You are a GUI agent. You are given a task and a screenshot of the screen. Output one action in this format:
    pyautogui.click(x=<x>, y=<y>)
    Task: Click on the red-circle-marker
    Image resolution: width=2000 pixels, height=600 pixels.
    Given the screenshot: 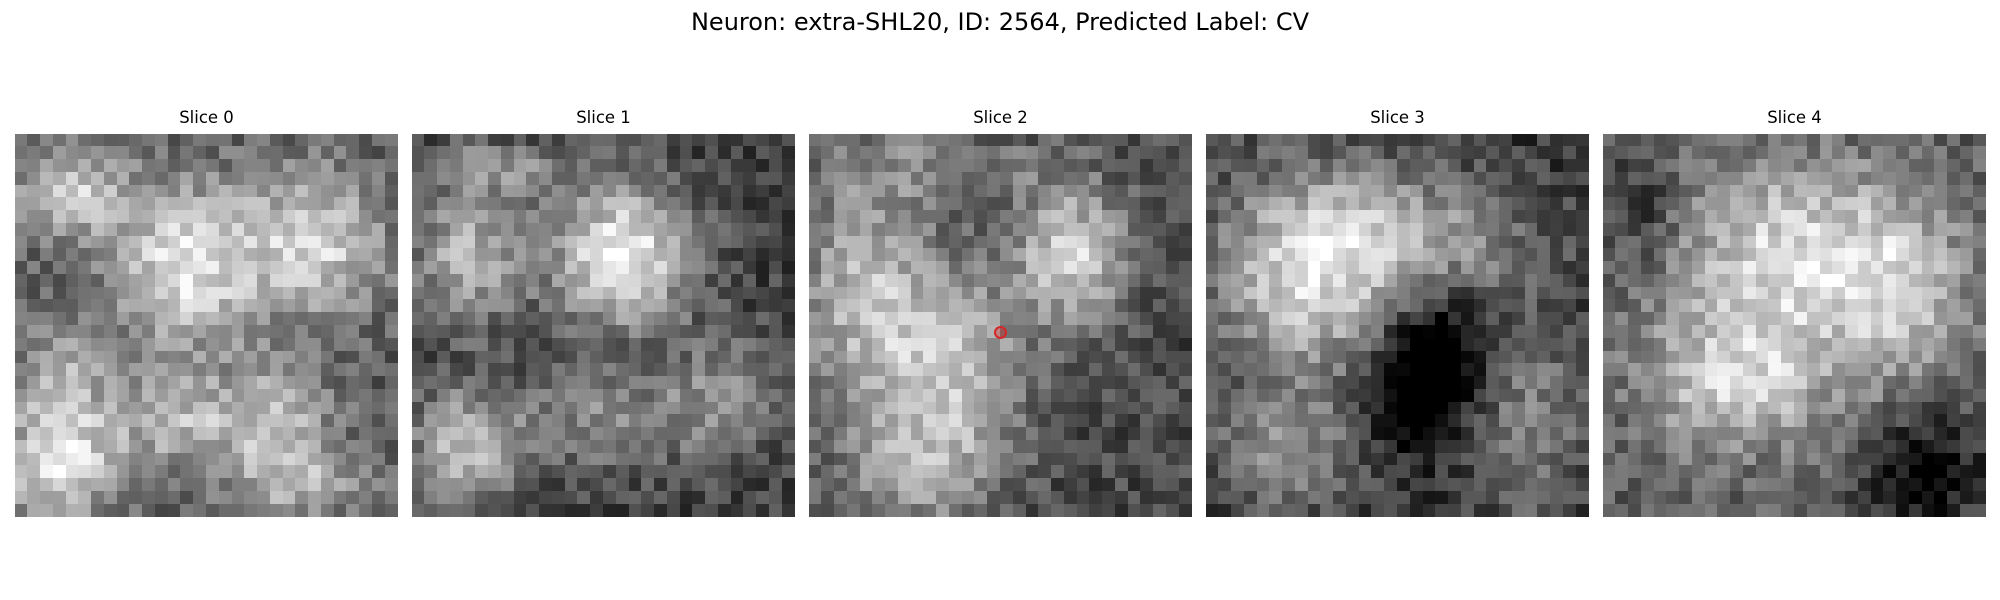 What is the action you would take?
    pyautogui.click(x=1000, y=332)
    